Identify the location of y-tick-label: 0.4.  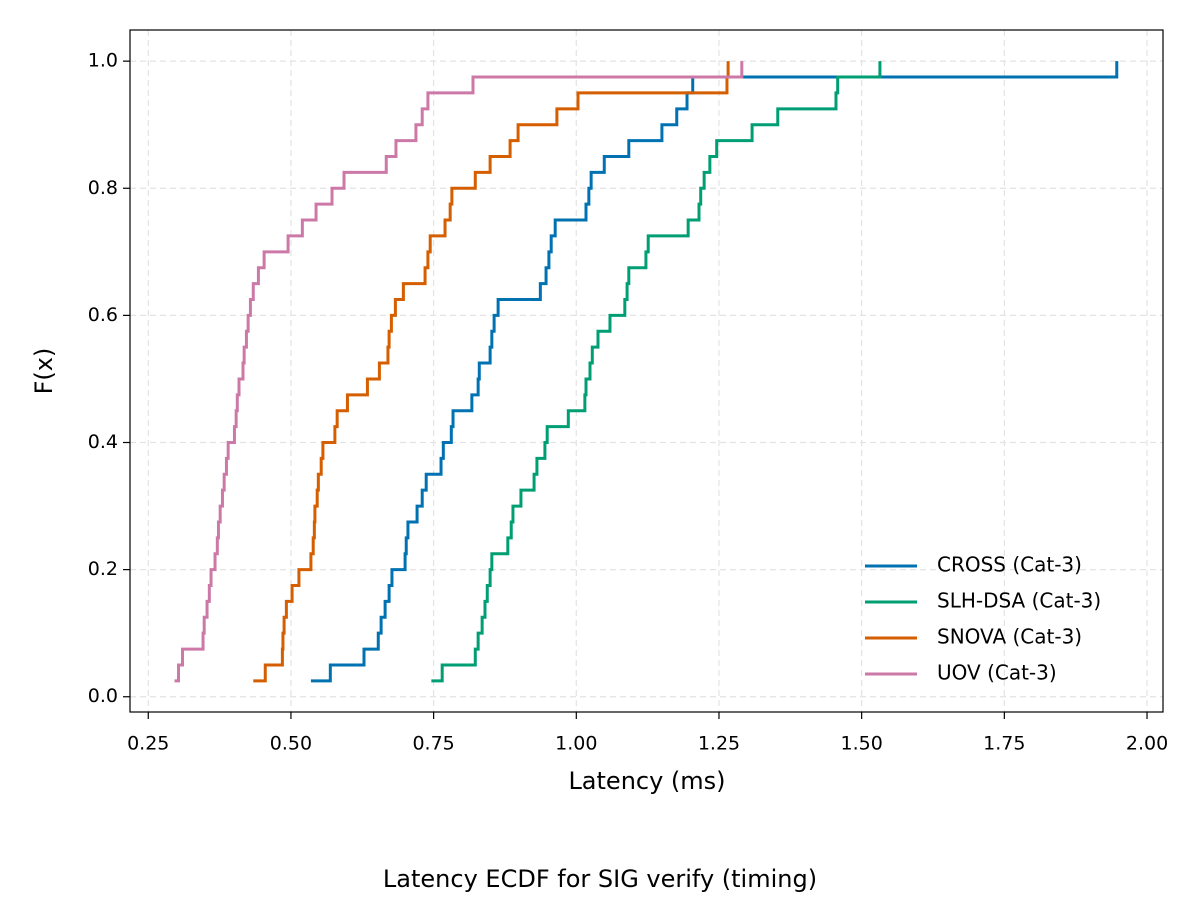
(103, 442).